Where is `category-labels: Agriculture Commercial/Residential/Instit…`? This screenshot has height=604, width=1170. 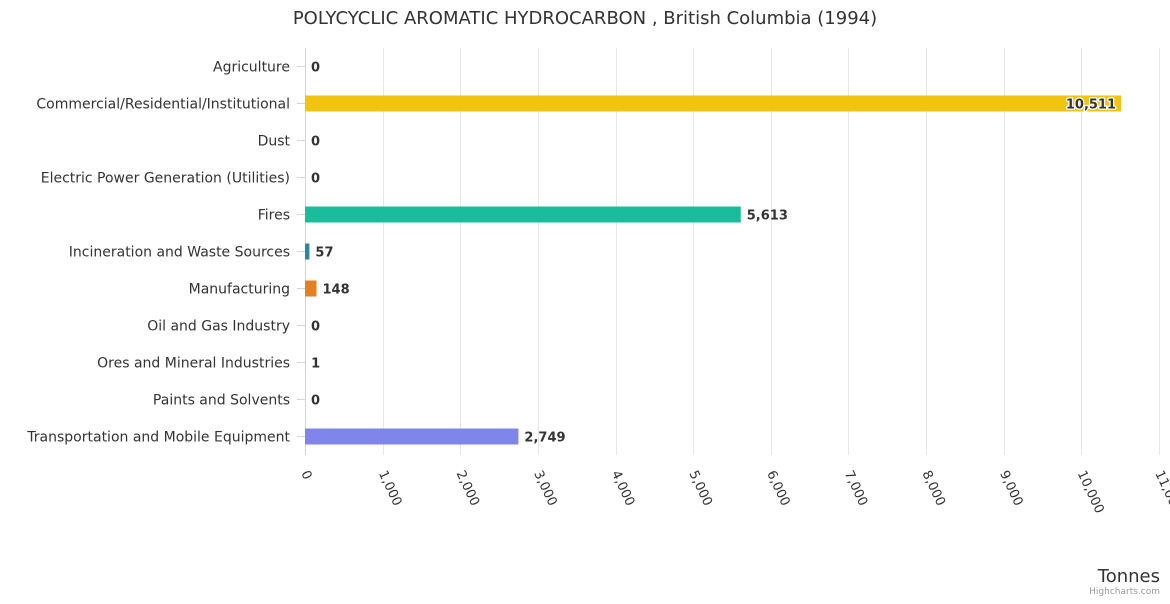 category-labels: Agriculture Commercial/Residential/Instit… is located at coordinates (158, 253).